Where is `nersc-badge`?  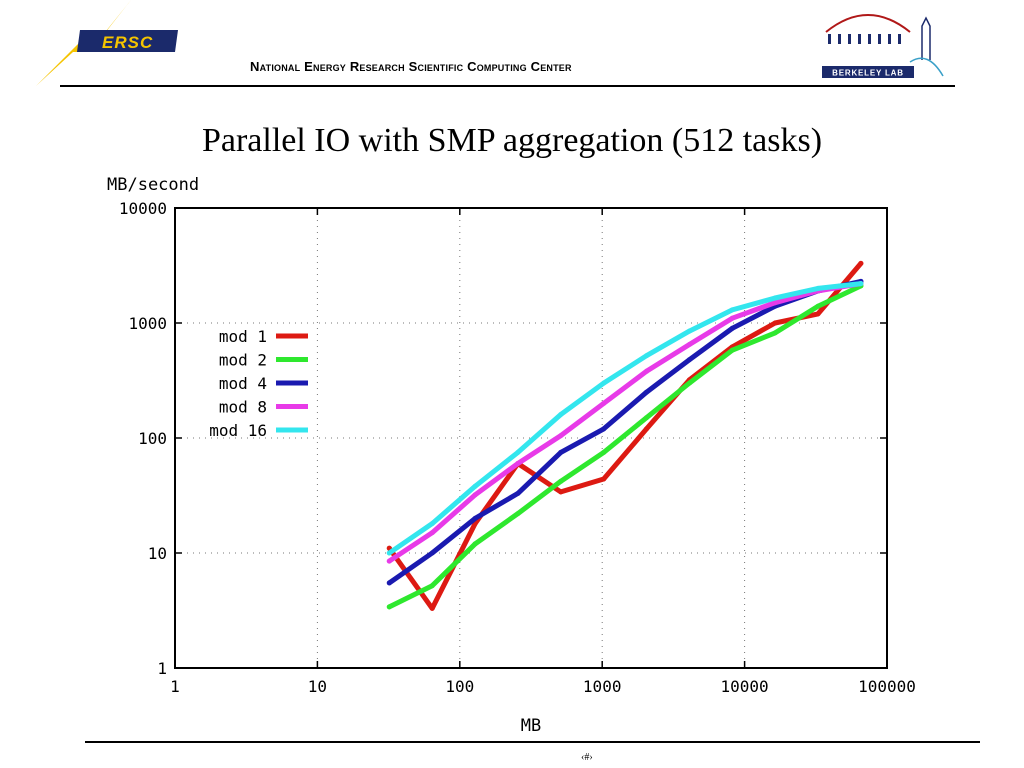 nersc-badge is located at coordinates (127, 41).